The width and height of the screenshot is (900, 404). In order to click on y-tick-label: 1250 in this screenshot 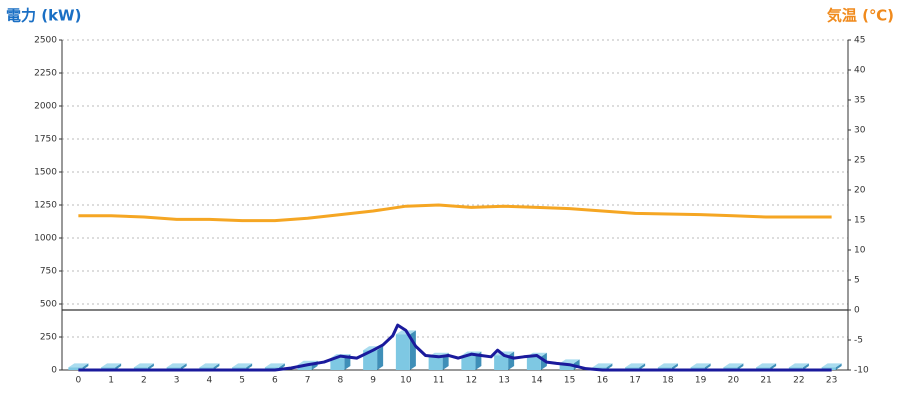, I will do `click(45, 206)`.